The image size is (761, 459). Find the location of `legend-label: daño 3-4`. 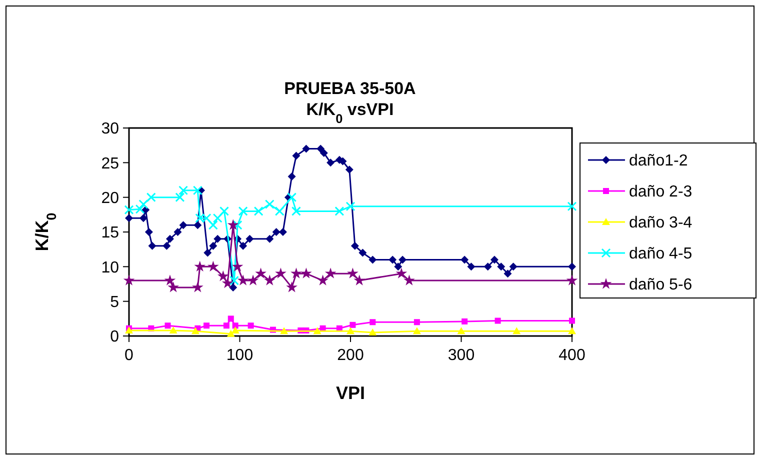

legend-label: daño 3-4 is located at coordinates (660, 223).